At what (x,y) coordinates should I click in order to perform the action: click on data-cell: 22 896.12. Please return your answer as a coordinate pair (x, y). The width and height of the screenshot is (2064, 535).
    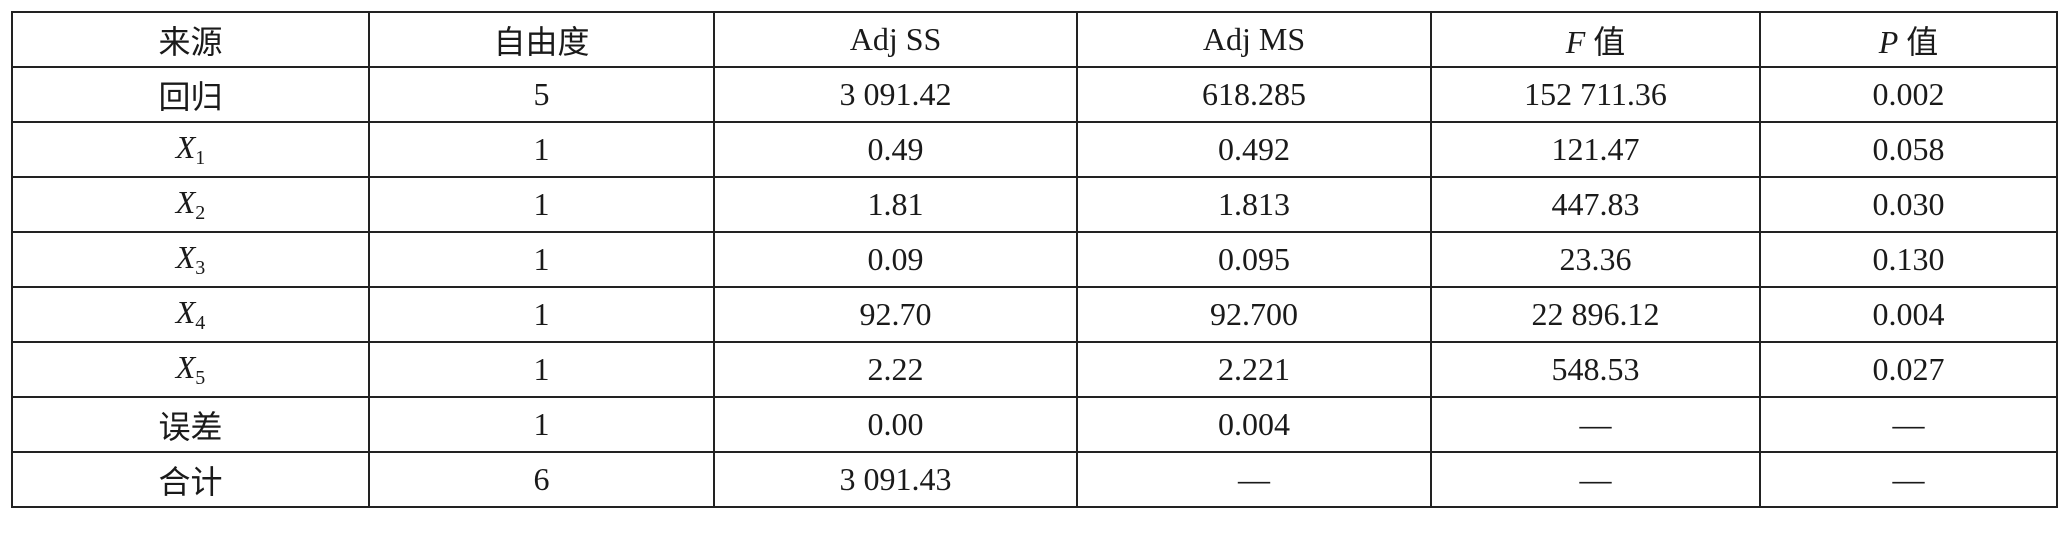
    Looking at the image, I should click on (1595, 314).